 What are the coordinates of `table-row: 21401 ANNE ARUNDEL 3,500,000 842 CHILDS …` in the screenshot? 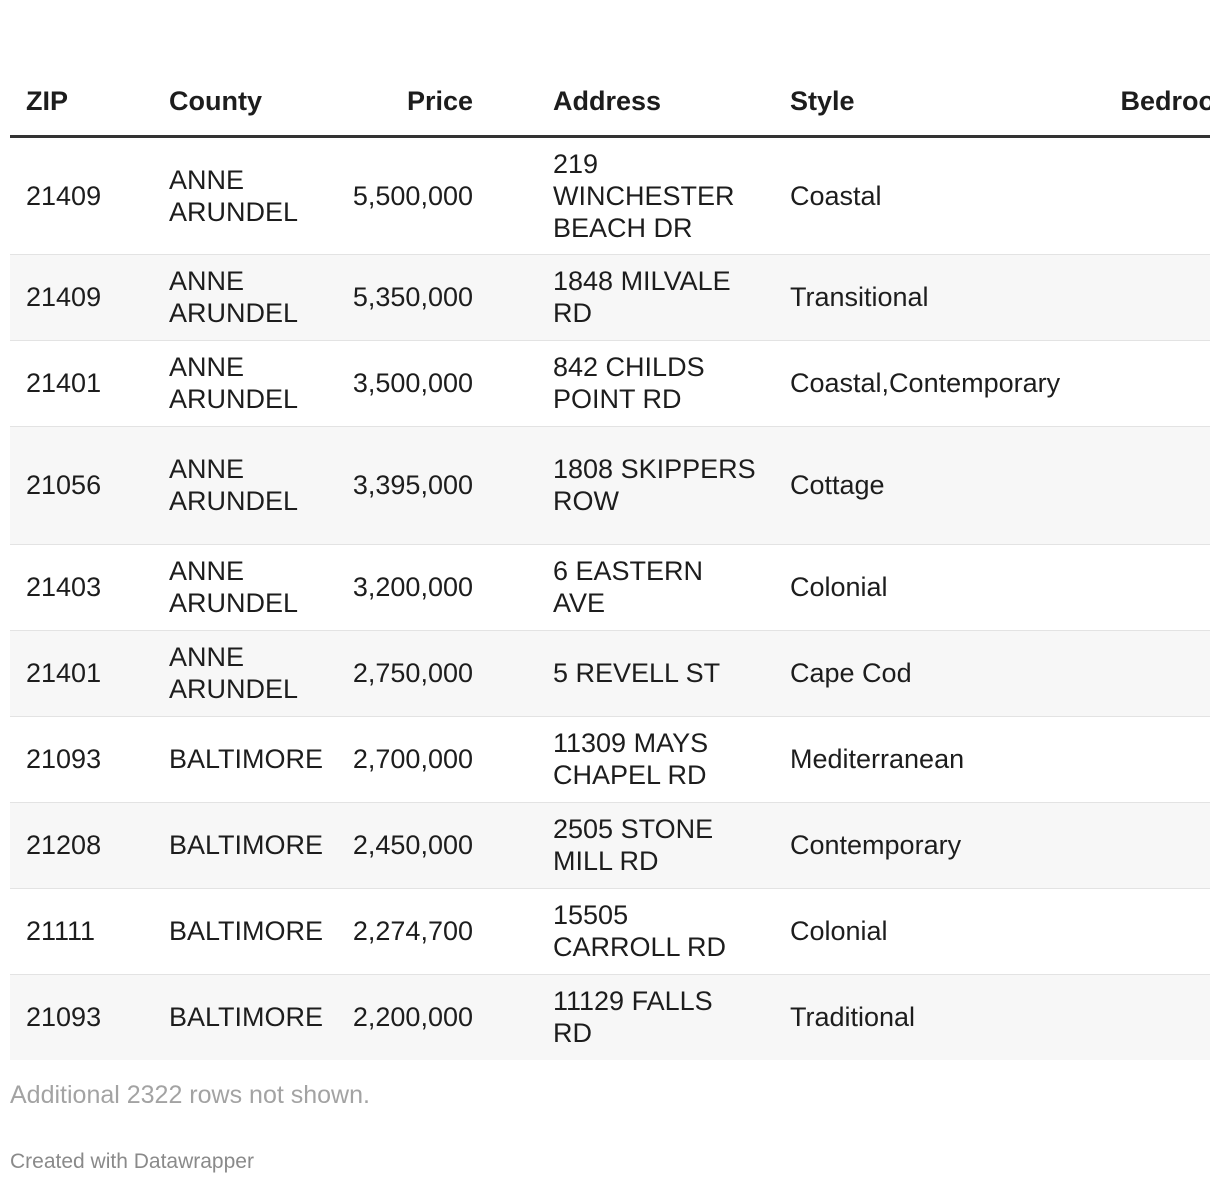 It's located at (610, 383).